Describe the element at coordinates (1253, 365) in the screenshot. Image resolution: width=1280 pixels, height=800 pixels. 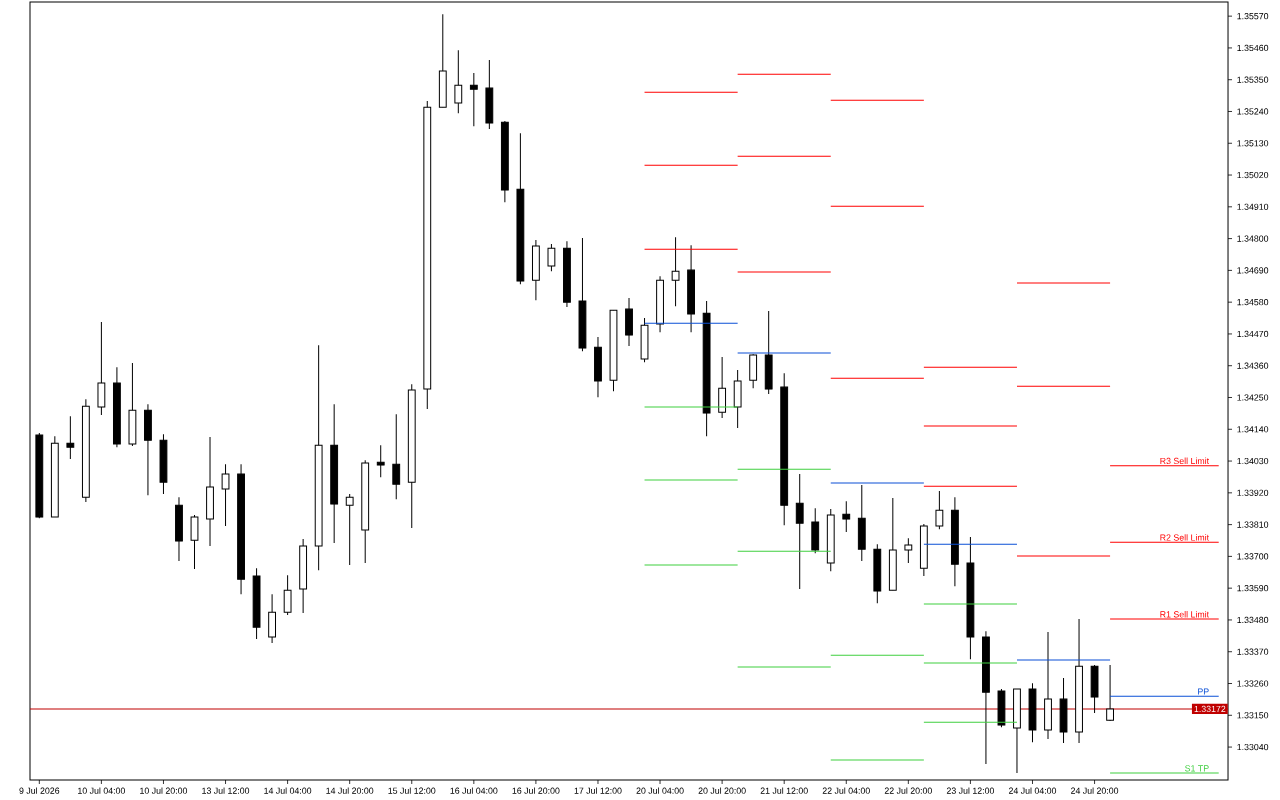
I see `y-tick-label: 1.34360` at that location.